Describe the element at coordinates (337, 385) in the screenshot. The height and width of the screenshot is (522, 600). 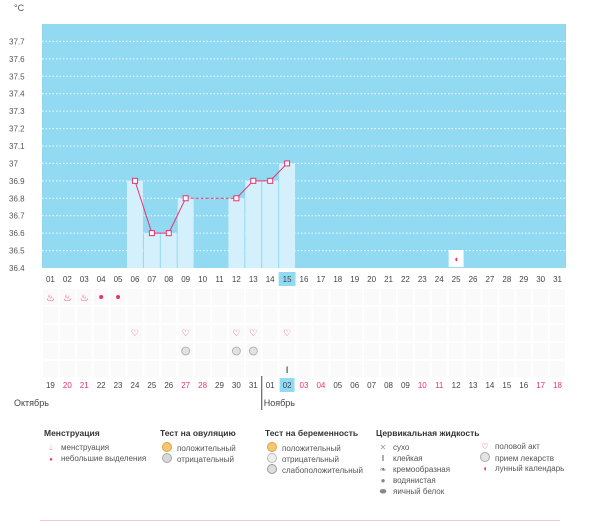
I see `date-label: 05` at that location.